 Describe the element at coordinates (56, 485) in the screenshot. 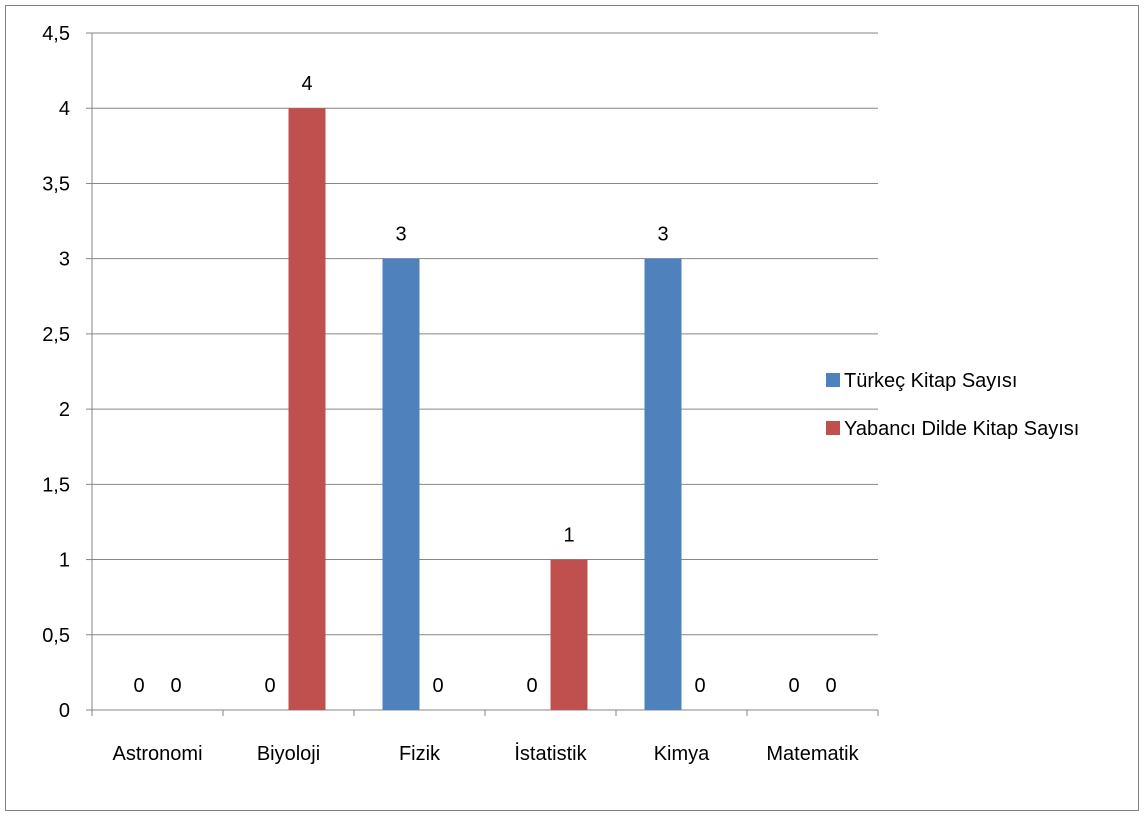

I see `y-tick-label: 1,5` at that location.